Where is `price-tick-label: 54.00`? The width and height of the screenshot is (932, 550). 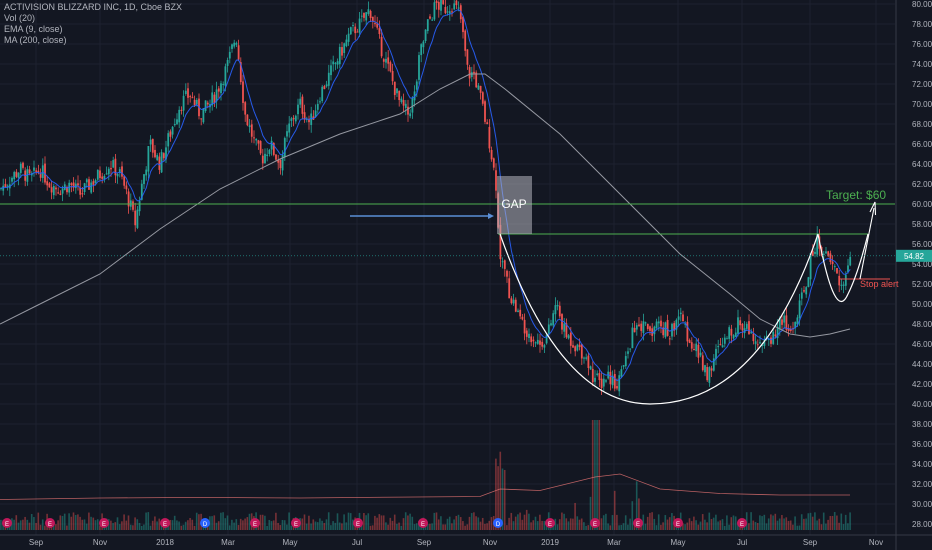 price-tick-label: 54.00 is located at coordinates (922, 264).